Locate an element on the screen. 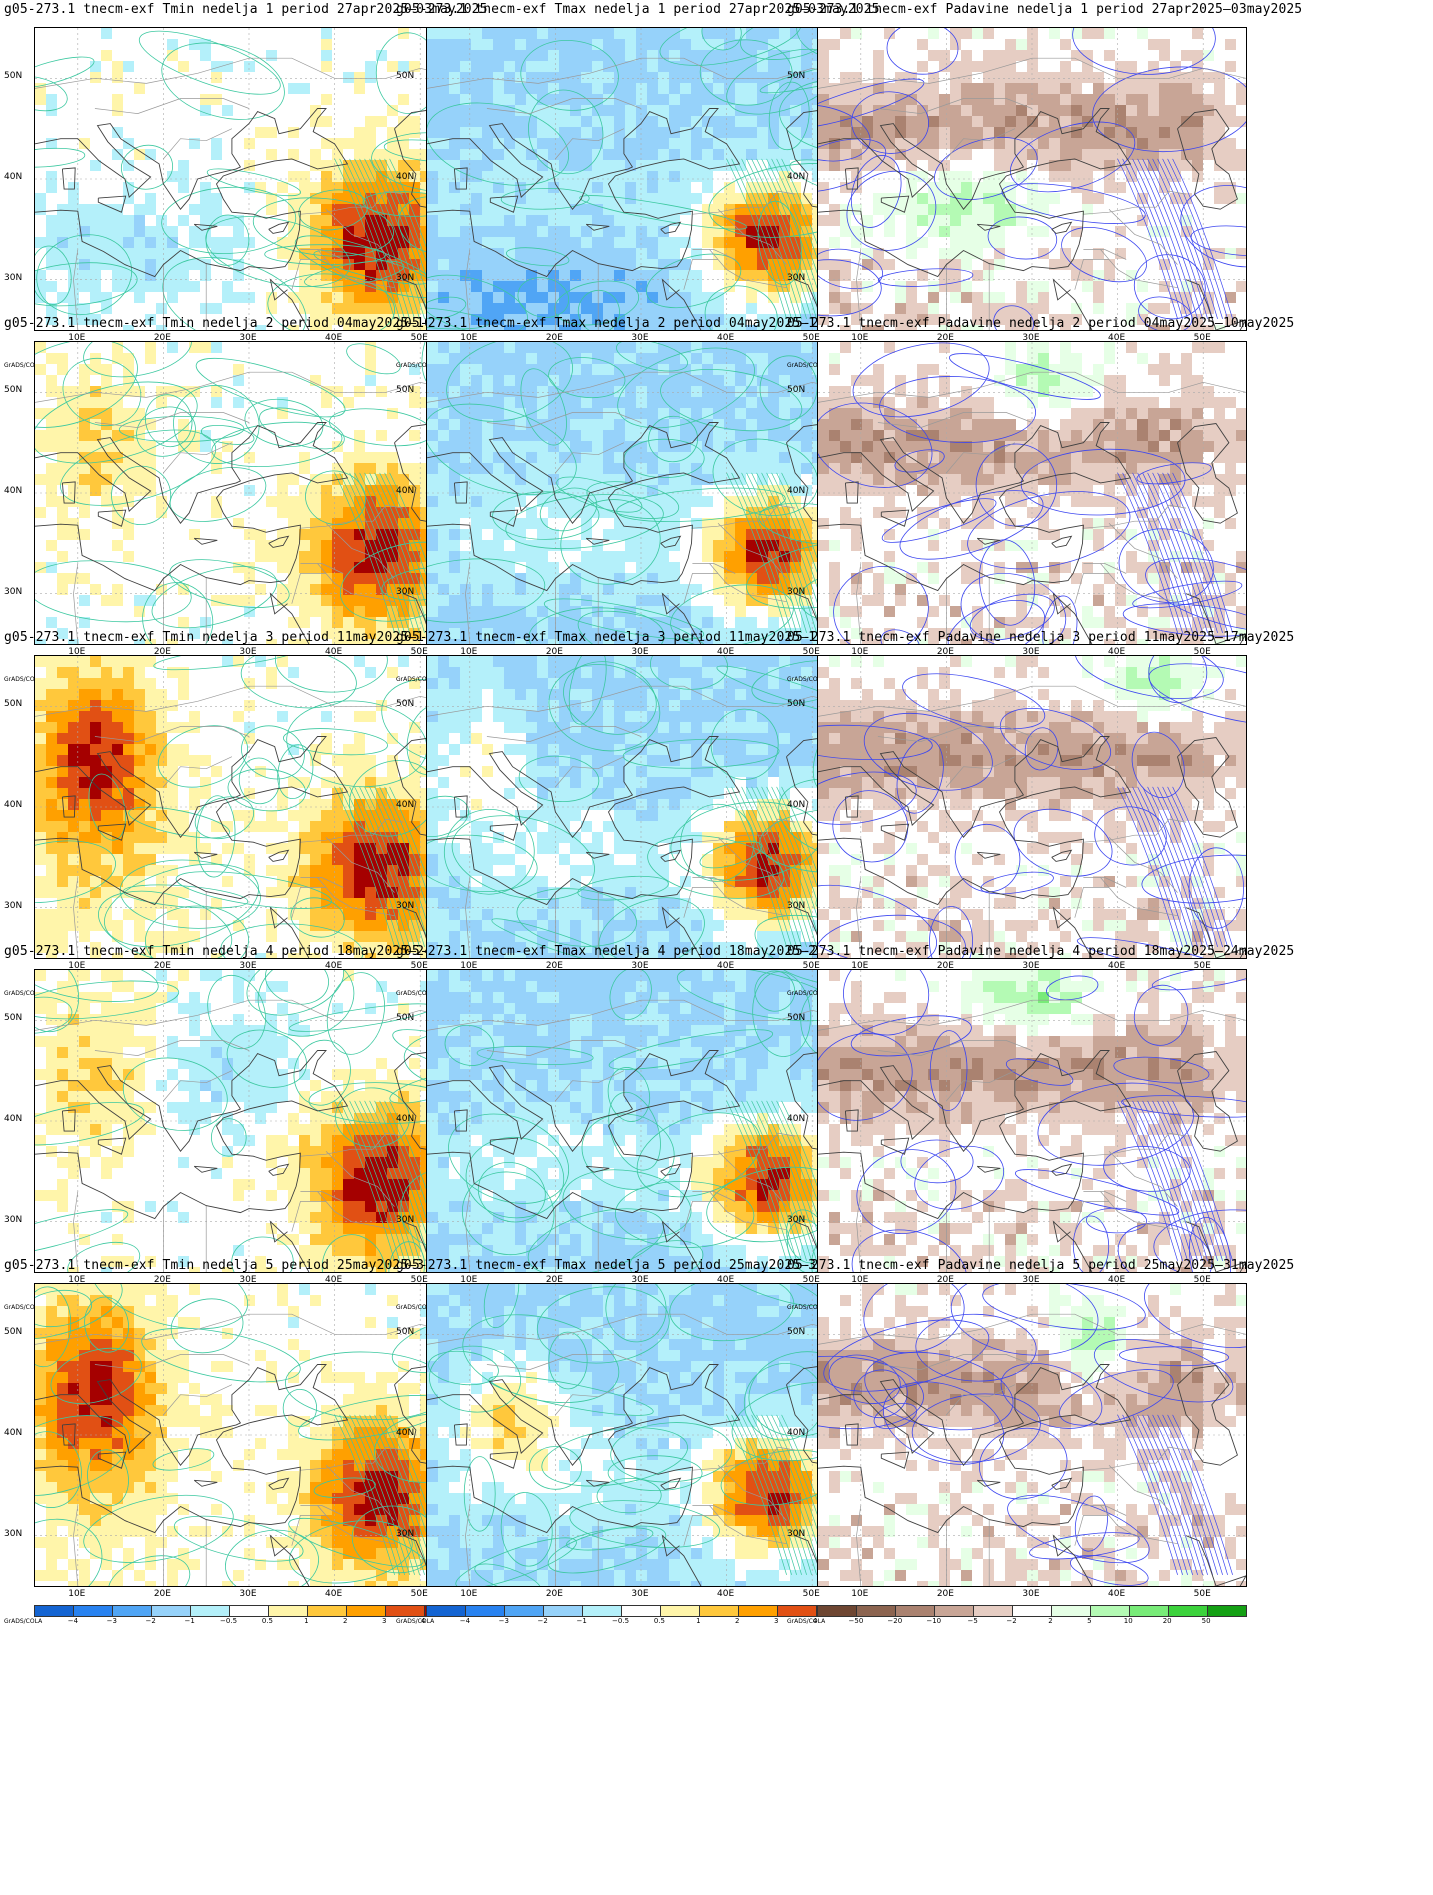  colorbar-label: −3 is located at coordinates (111, 1621).